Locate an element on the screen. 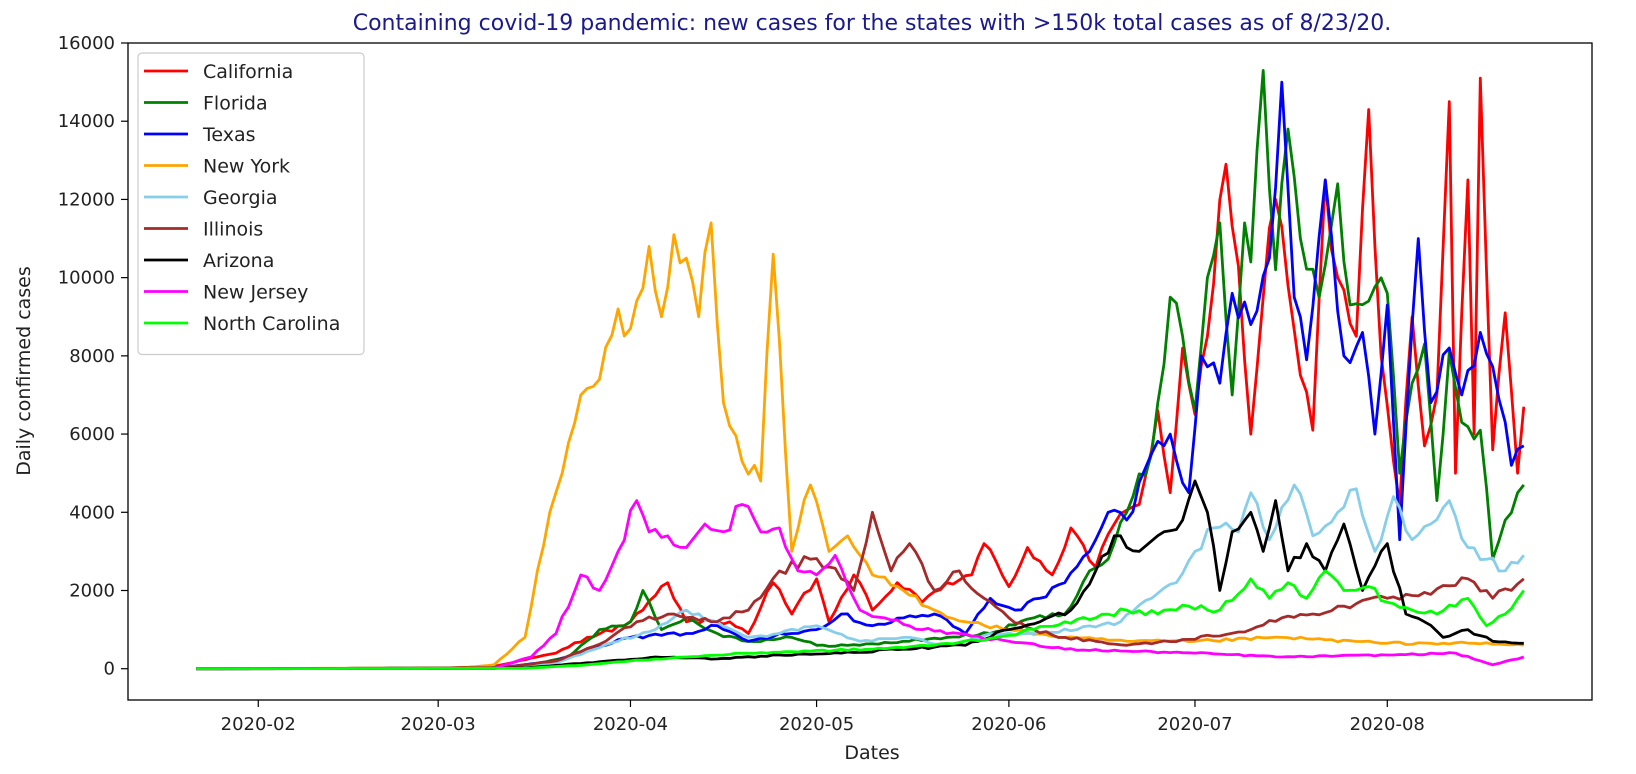 Image resolution: width=1636 pixels, height=774 pixels. x-tick-label: 2020-02 is located at coordinates (258, 724).